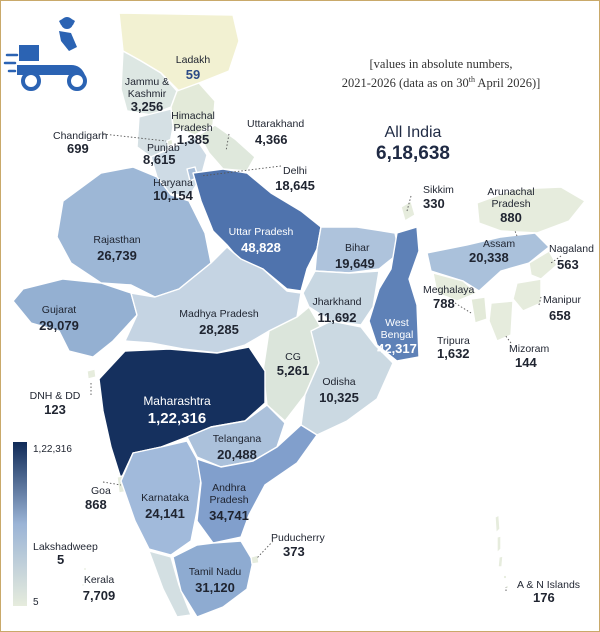  I want to click on region-lakshadweep, so click(86, 577).